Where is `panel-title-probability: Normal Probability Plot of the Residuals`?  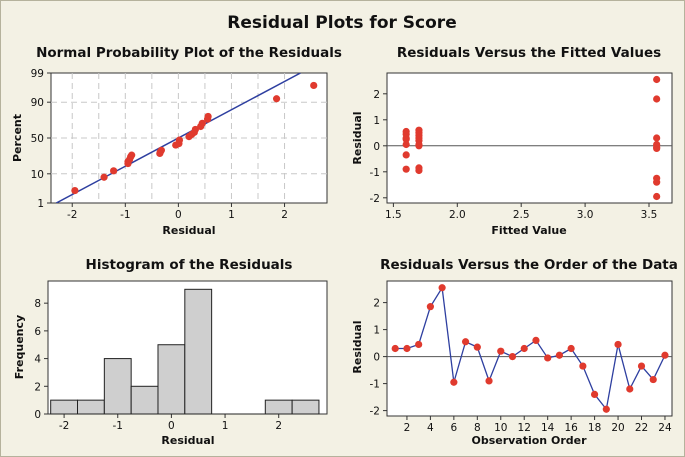 panel-title-probability: Normal Probability Plot of the Residuals is located at coordinates (189, 53).